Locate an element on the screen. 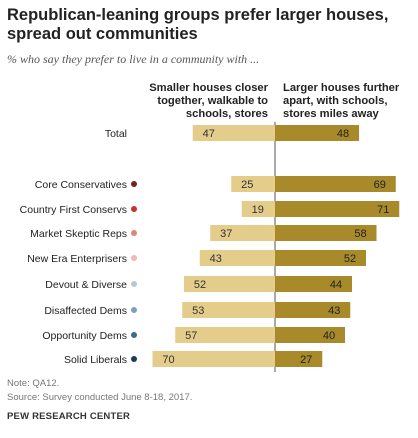 The image size is (418, 438). value-larger-solid-liberals: 27 is located at coordinates (306, 360).